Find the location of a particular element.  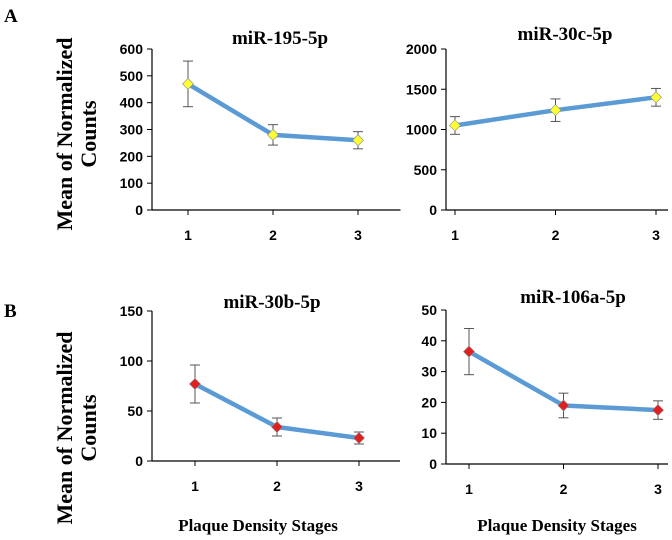

y-tick-label: 1500 is located at coordinates (421, 89).